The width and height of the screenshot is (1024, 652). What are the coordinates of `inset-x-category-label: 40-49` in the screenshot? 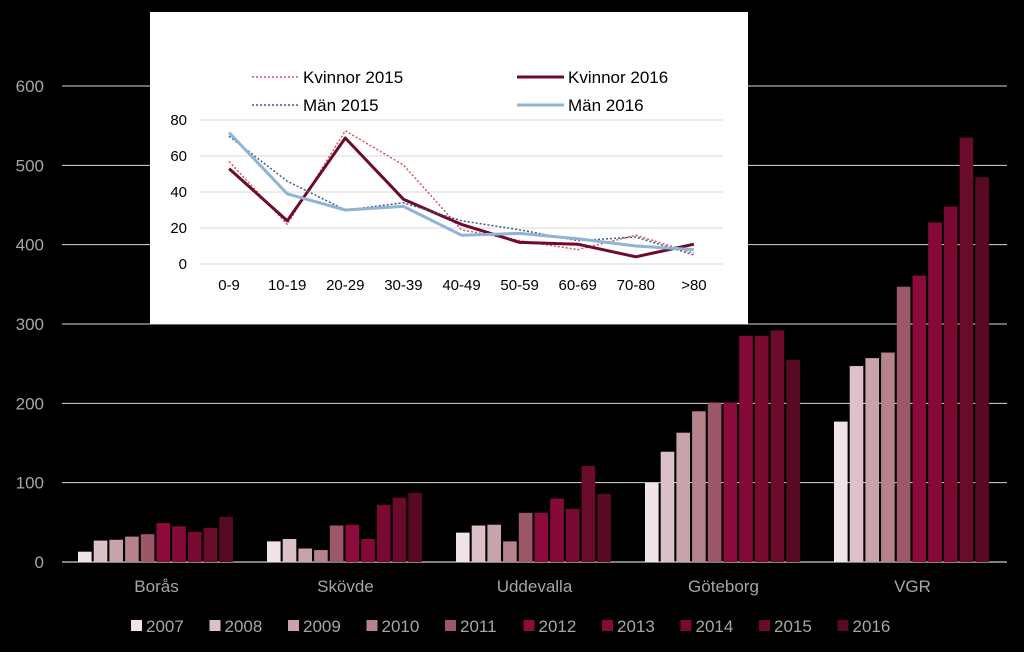 It's located at (461, 285).